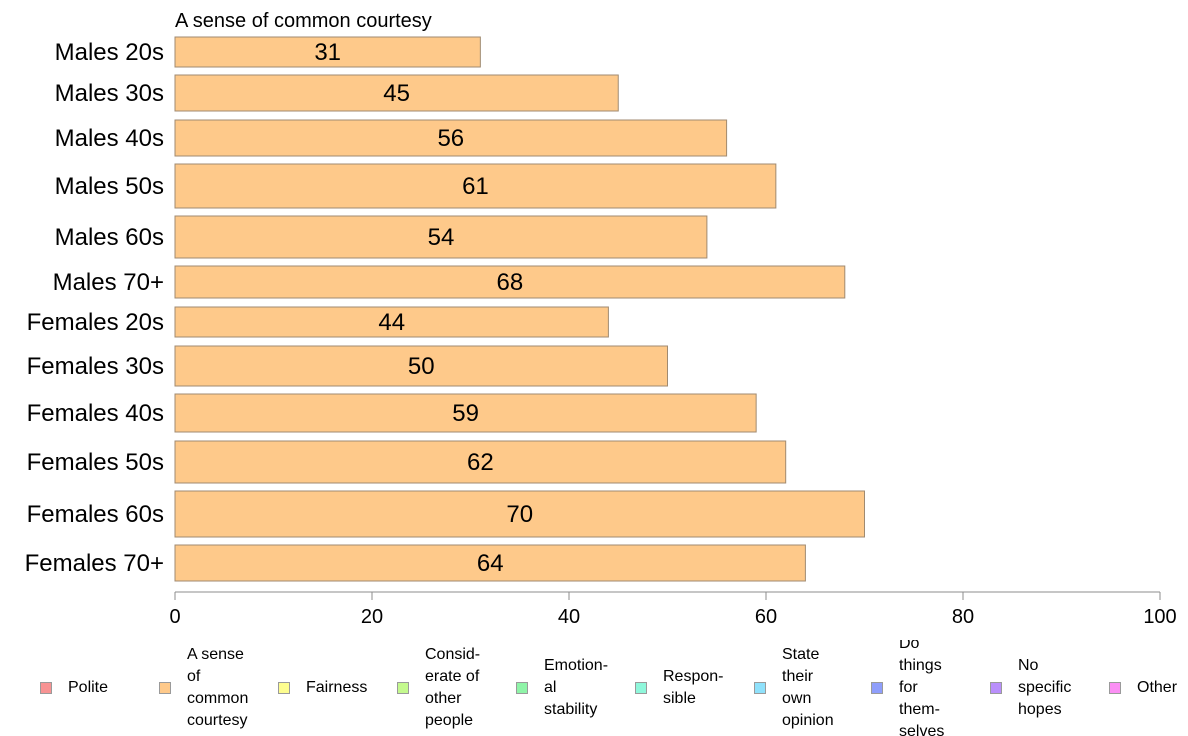 The image size is (1188, 736). I want to click on category-label: Females 20s, so click(95, 322).